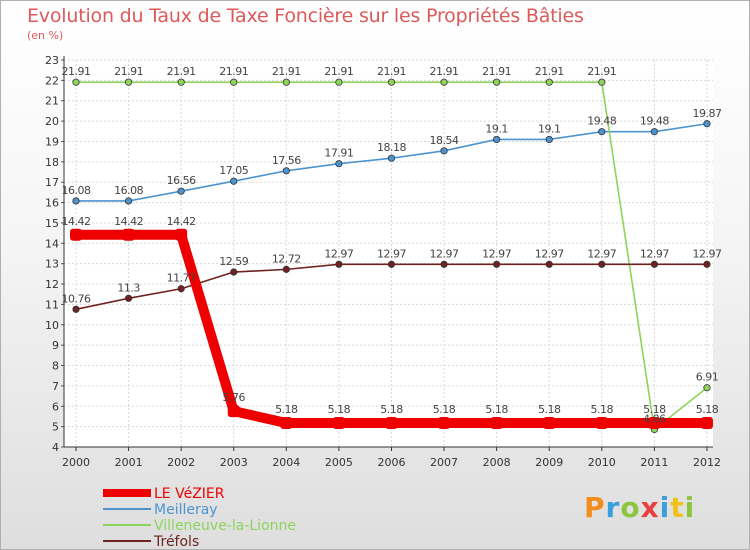  Describe the element at coordinates (444, 462) in the screenshot. I see `x-tick-label: 2007` at that location.